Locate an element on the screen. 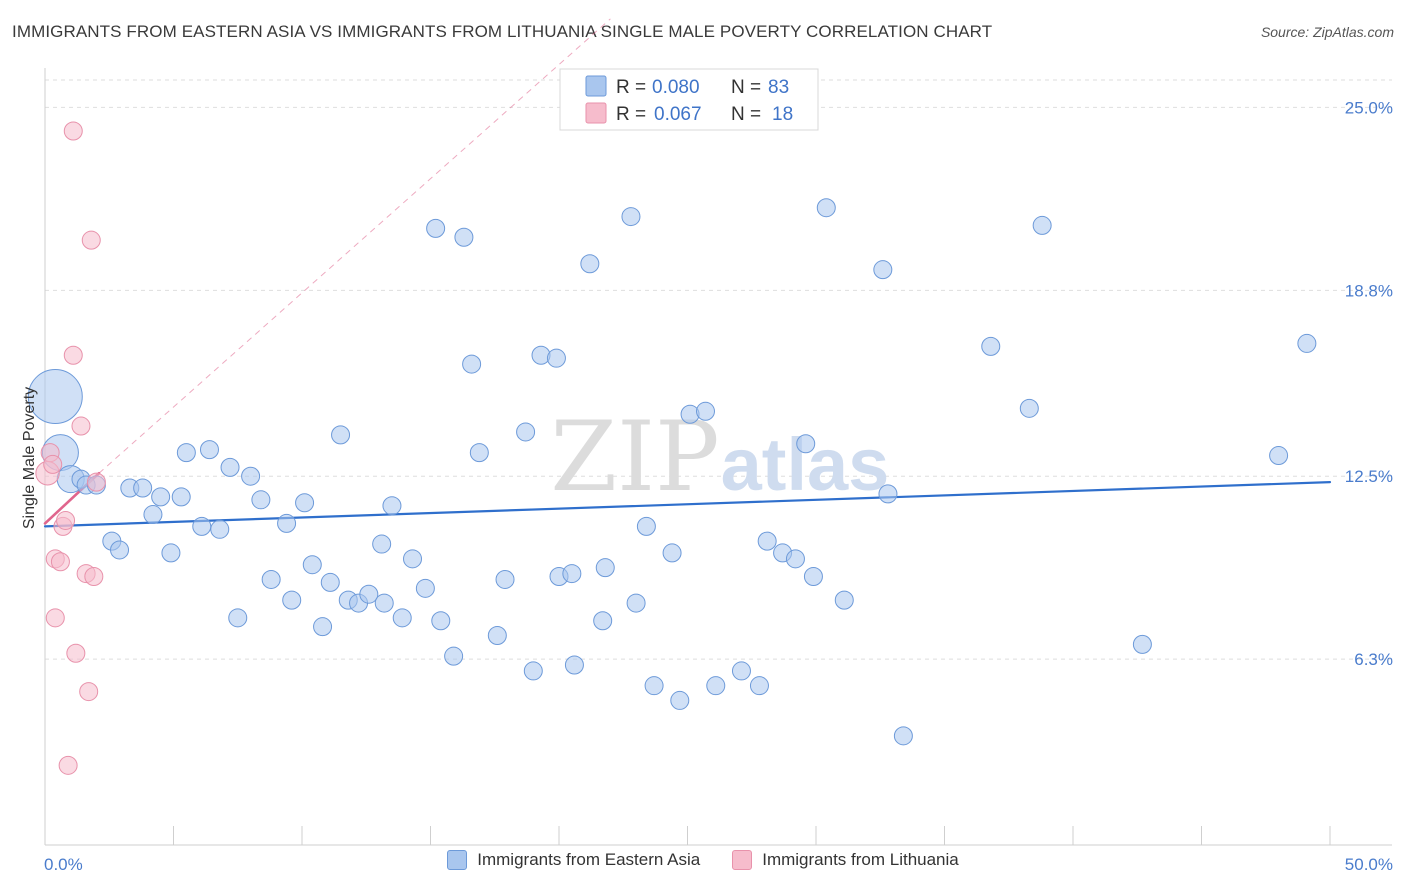 This screenshot has height=892, width=1406. legend-item-lithuania: Immigrants from Lithuania is located at coordinates (845, 860).